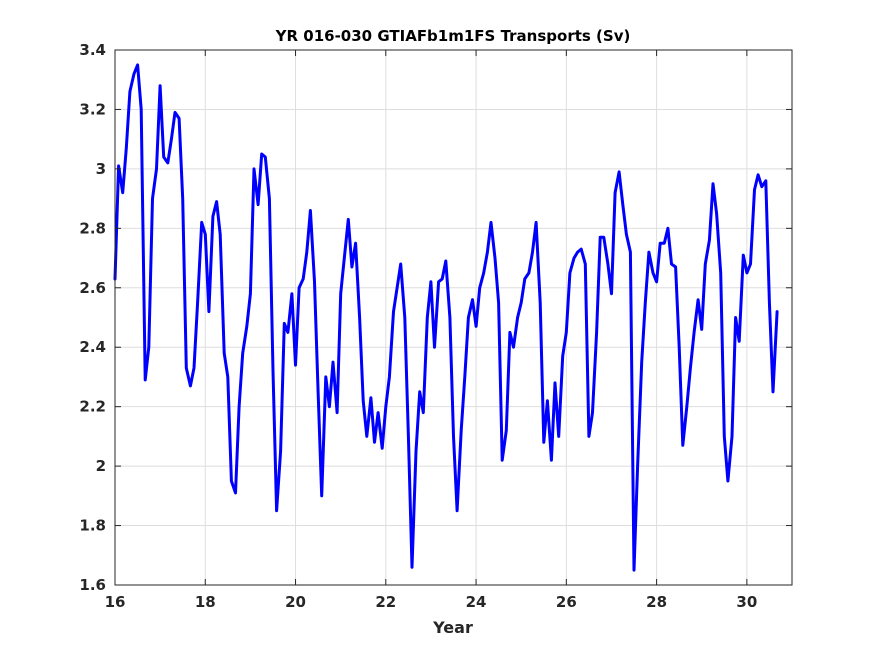 This screenshot has width=875, height=656. I want to click on x-tick-label: 24, so click(476, 602).